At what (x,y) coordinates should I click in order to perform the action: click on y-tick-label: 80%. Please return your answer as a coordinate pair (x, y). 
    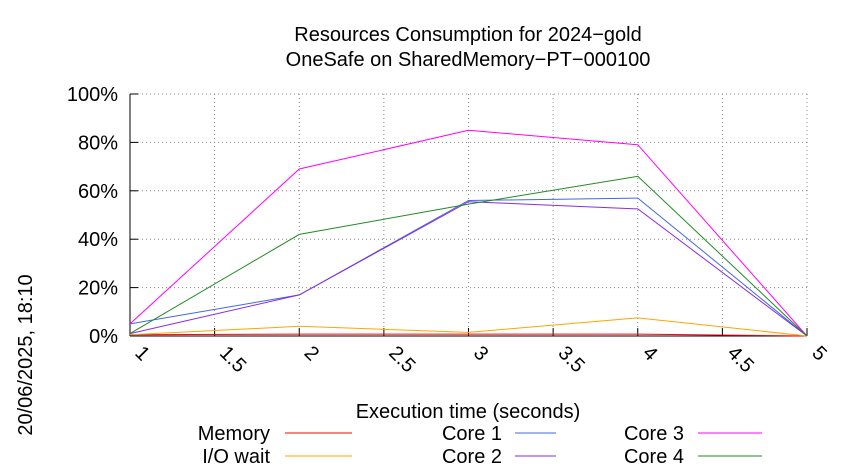
    Looking at the image, I should click on (98, 143).